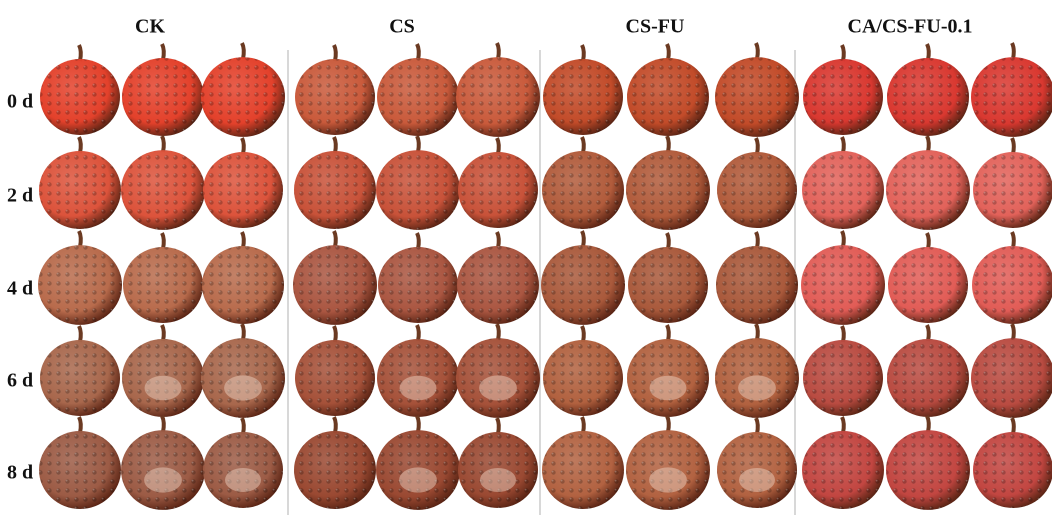 The width and height of the screenshot is (1052, 518). What do you see at coordinates (20, 196) in the screenshot?
I see `row-label: 2 d` at bounding box center [20, 196].